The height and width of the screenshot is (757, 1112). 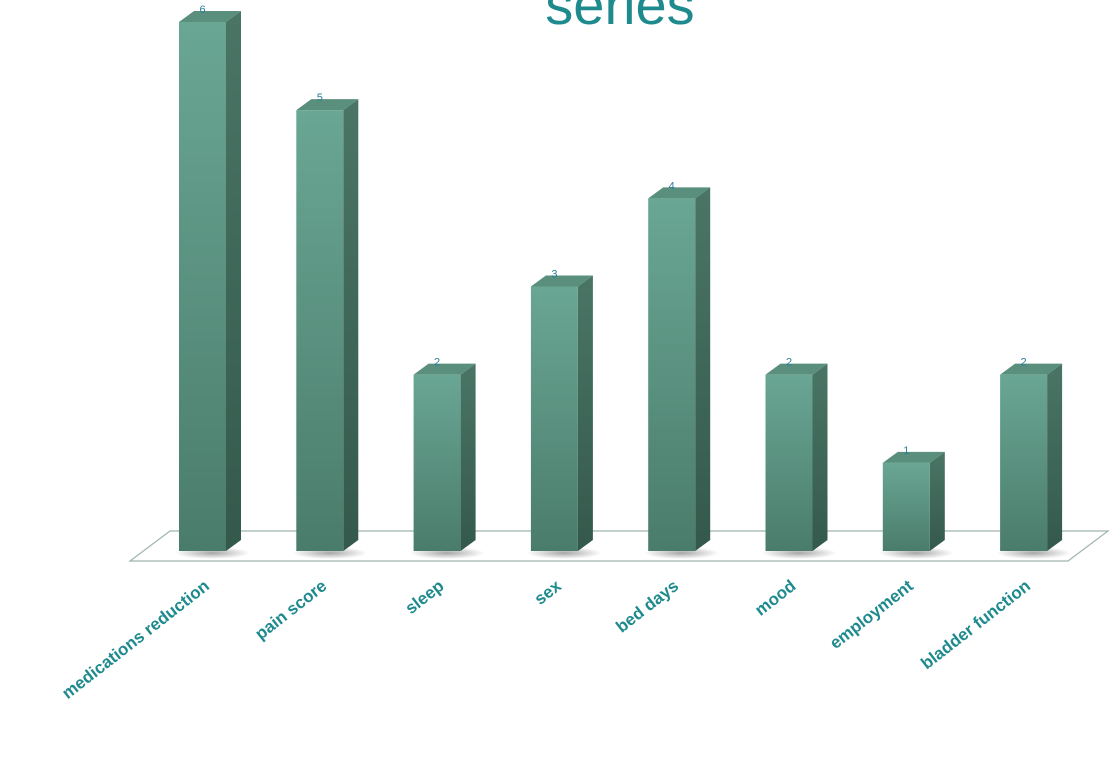 I want to click on bar-value-label: 6, so click(x=202, y=10).